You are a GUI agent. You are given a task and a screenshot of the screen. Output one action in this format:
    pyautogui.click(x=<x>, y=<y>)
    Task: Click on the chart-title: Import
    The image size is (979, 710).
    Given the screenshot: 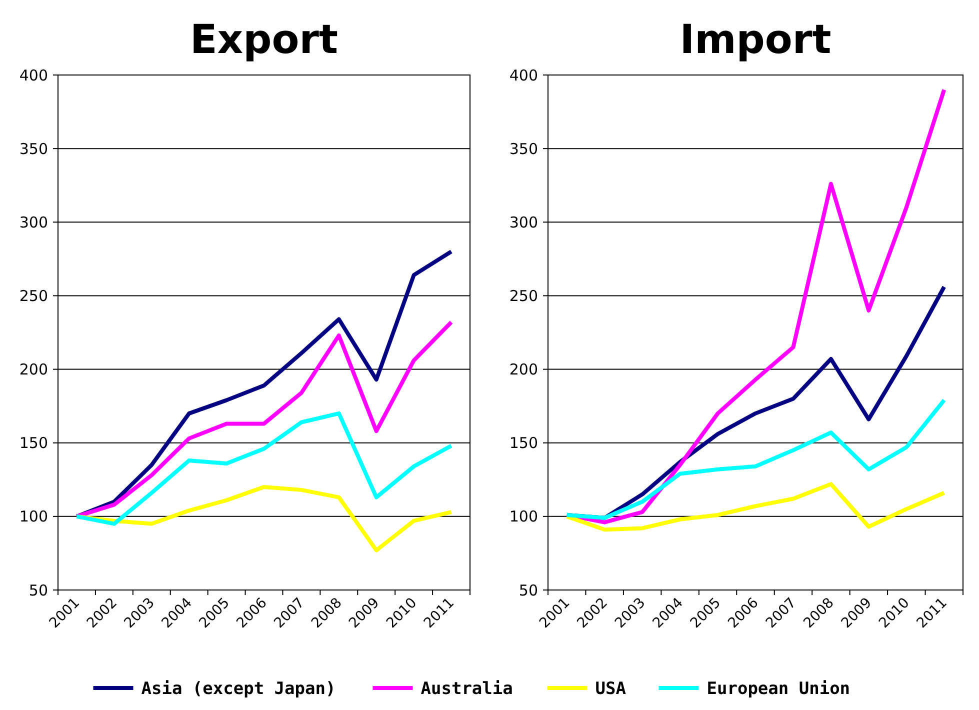 What is the action you would take?
    pyautogui.click(x=756, y=40)
    